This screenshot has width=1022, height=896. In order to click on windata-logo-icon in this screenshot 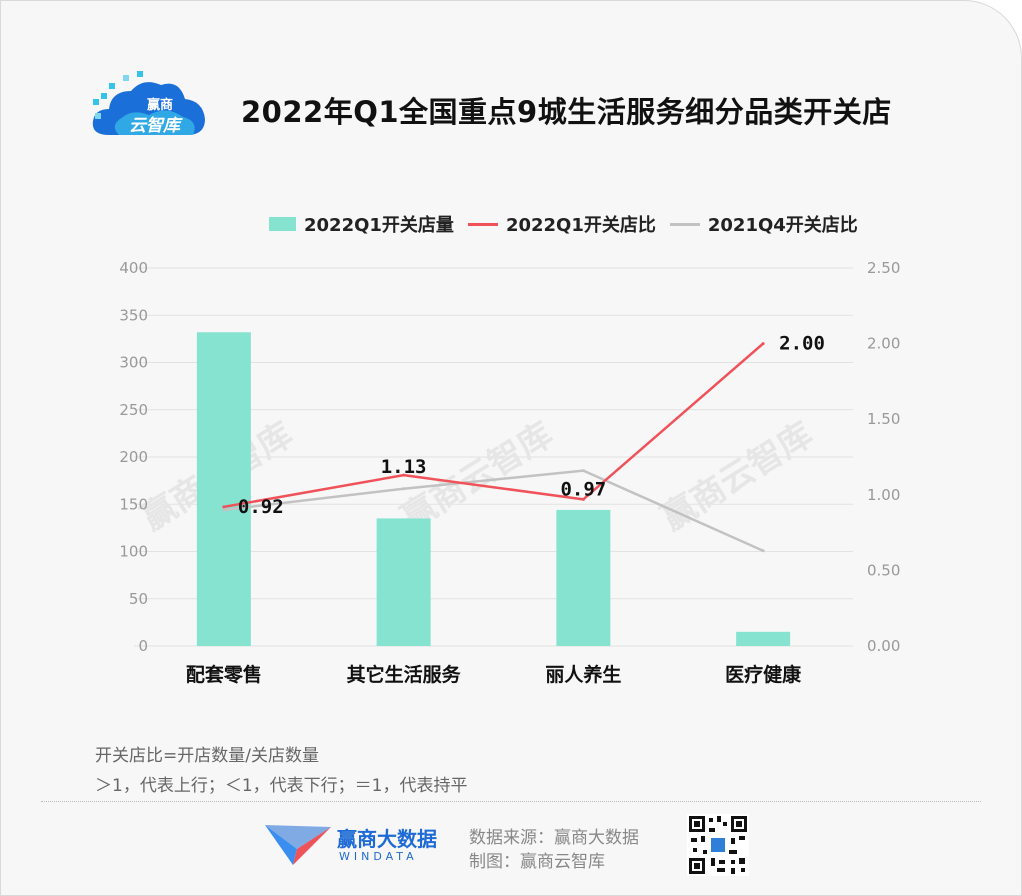, I will do `click(298, 845)`.